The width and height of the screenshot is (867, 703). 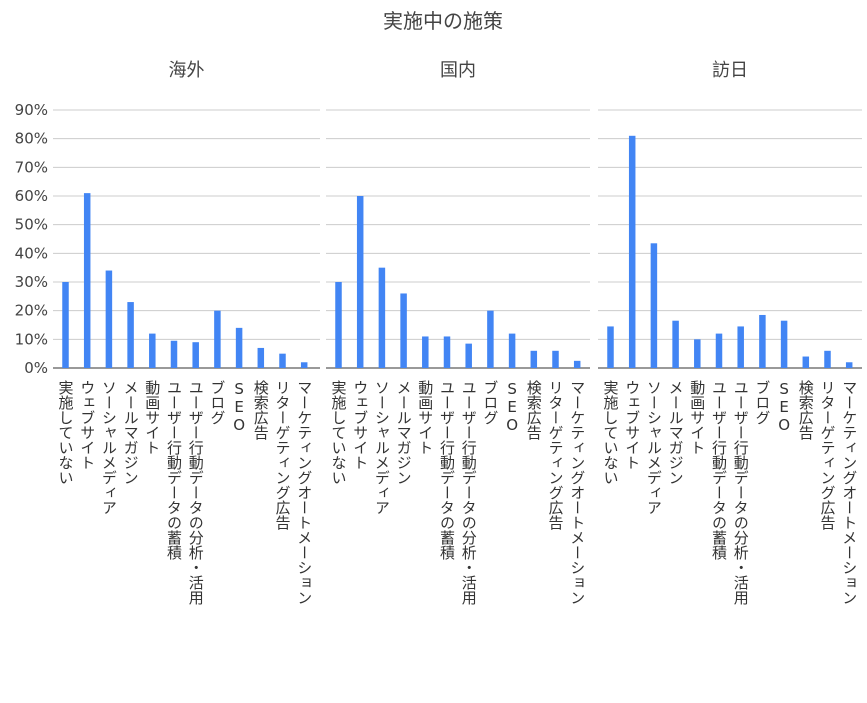 What do you see at coordinates (31, 239) in the screenshot?
I see `y-axis: 0% 10% 20% 30% 40% 50% 60% 70% 80% 90%` at bounding box center [31, 239].